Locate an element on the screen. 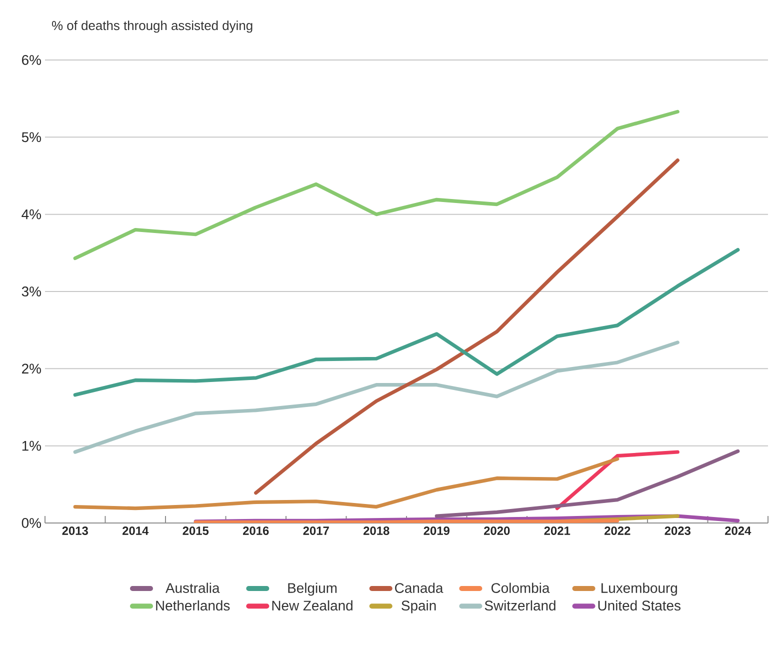 The height and width of the screenshot is (648, 778). legend-label: Australia is located at coordinates (193, 587).